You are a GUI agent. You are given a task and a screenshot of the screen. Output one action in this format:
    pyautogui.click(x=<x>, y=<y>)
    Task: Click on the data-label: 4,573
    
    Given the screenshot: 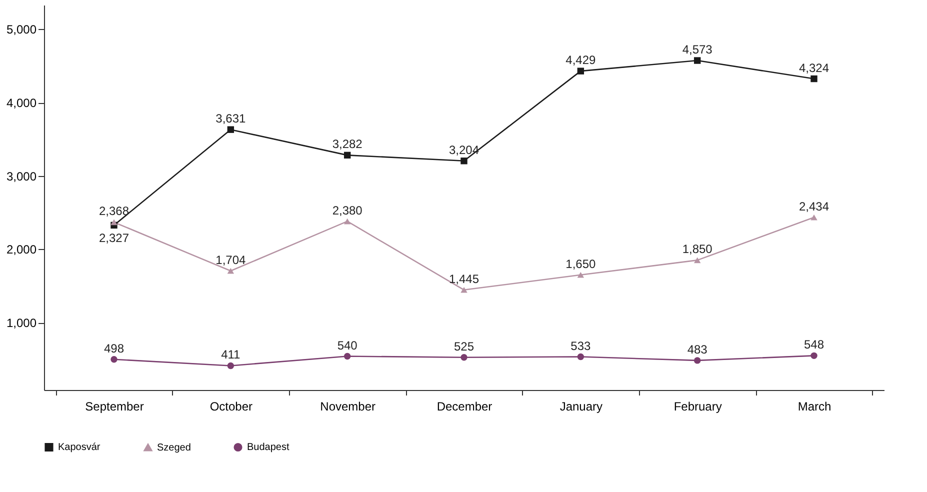 What is the action you would take?
    pyautogui.click(x=697, y=49)
    